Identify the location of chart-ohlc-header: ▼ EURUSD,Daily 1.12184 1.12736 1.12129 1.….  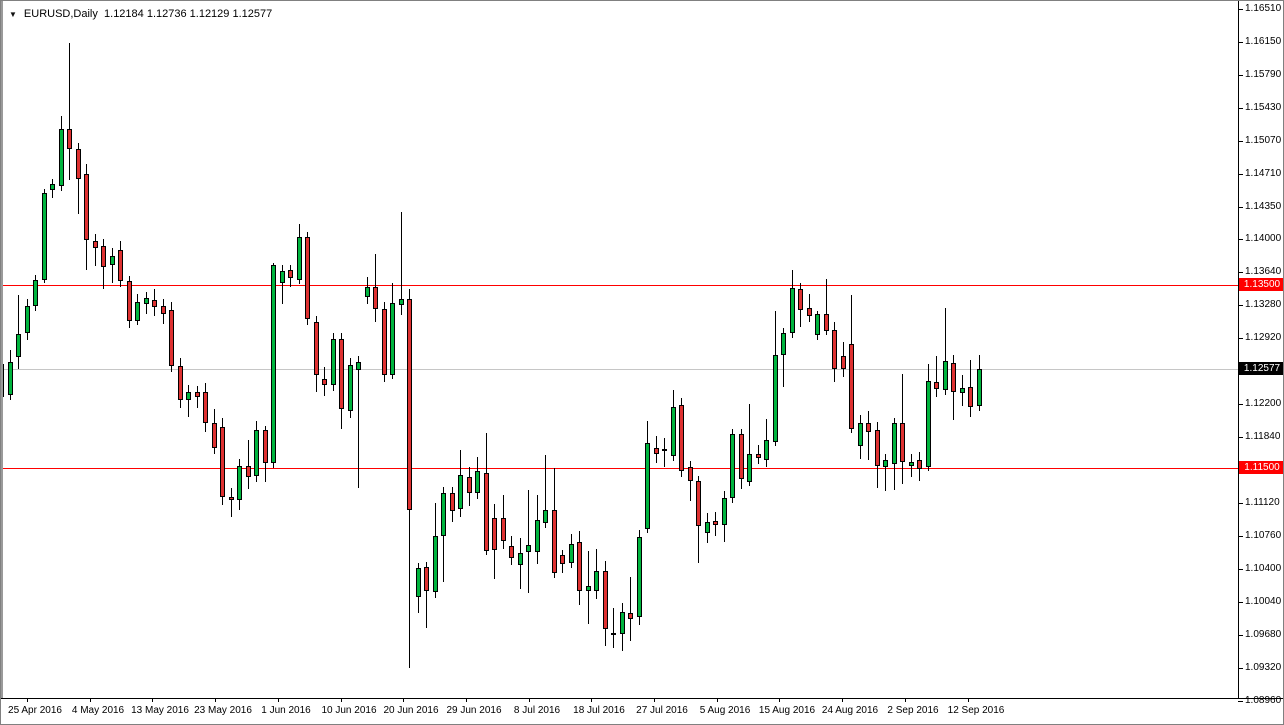
(140, 14).